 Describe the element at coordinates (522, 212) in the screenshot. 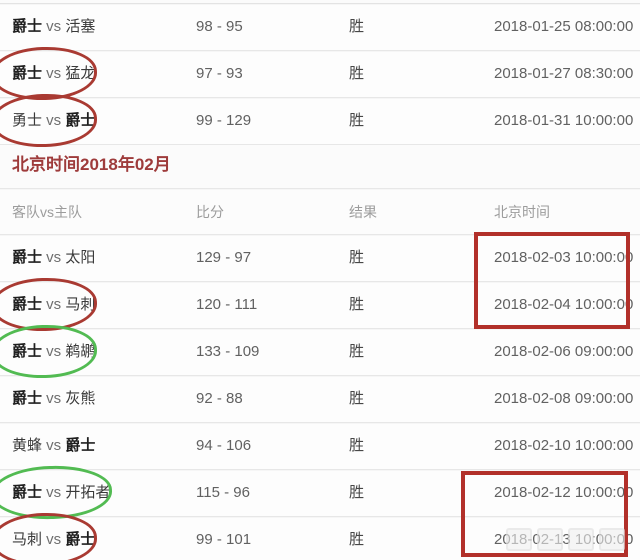

I see `header-time-label: 北京时间` at that location.